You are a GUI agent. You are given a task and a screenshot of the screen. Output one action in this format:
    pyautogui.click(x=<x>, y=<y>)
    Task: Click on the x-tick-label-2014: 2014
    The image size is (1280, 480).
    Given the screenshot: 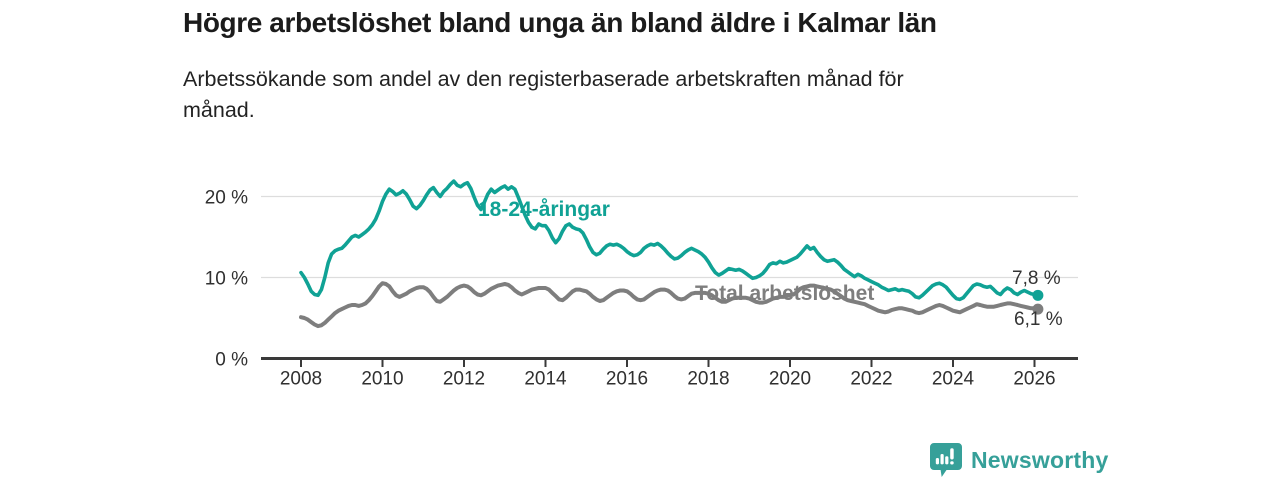 What is the action you would take?
    pyautogui.click(x=545, y=379)
    